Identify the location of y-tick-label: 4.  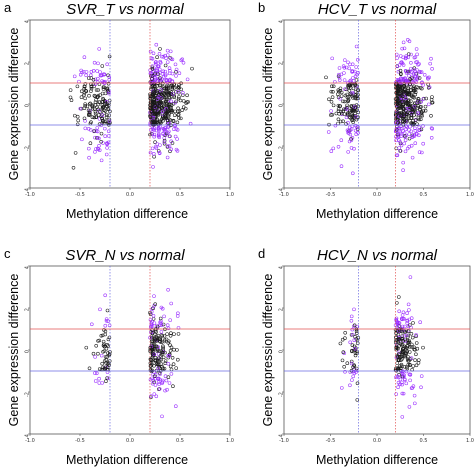
(28, 21).